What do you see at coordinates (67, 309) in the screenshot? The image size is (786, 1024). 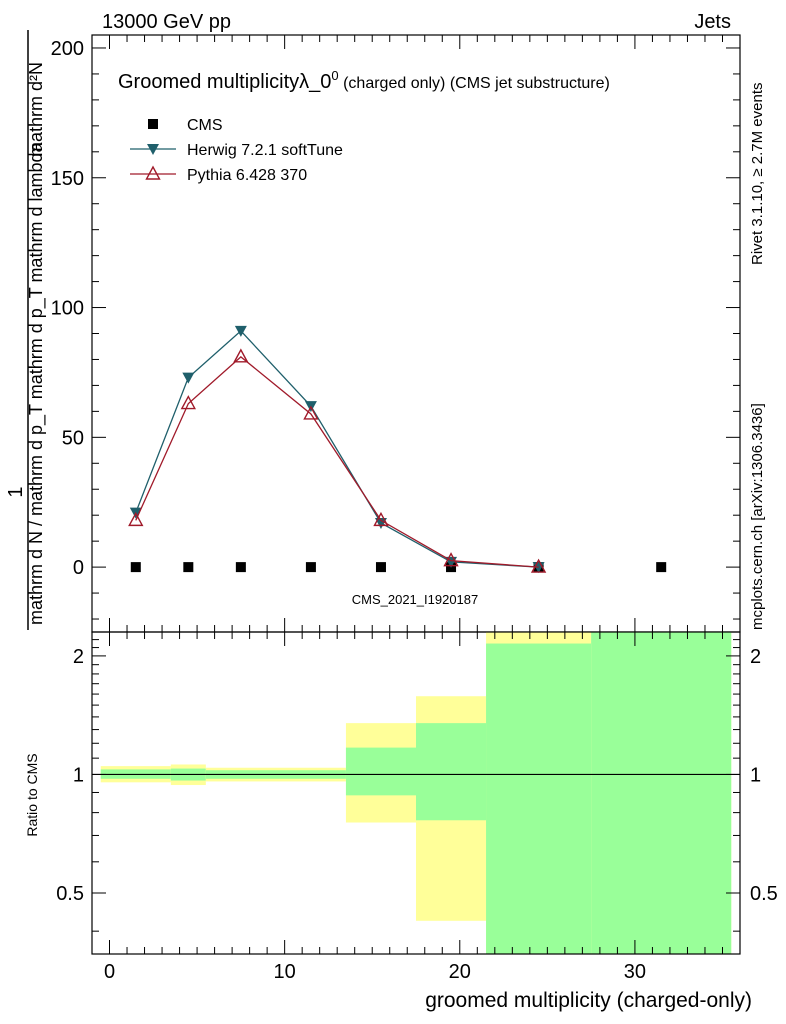 I see `y-tick-label: 100` at bounding box center [67, 309].